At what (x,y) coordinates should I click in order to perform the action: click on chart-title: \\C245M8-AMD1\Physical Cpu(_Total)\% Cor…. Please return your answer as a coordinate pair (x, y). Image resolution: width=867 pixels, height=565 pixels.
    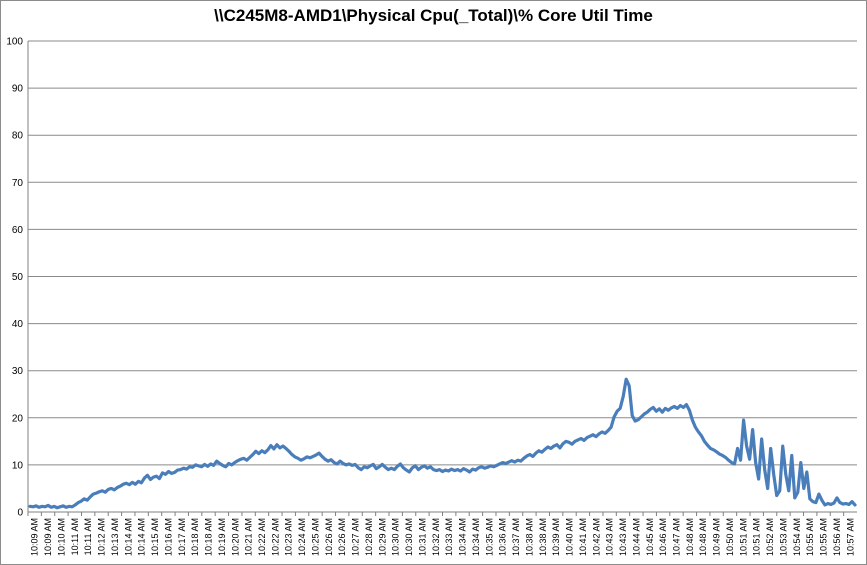
    Looking at the image, I should click on (433, 15).